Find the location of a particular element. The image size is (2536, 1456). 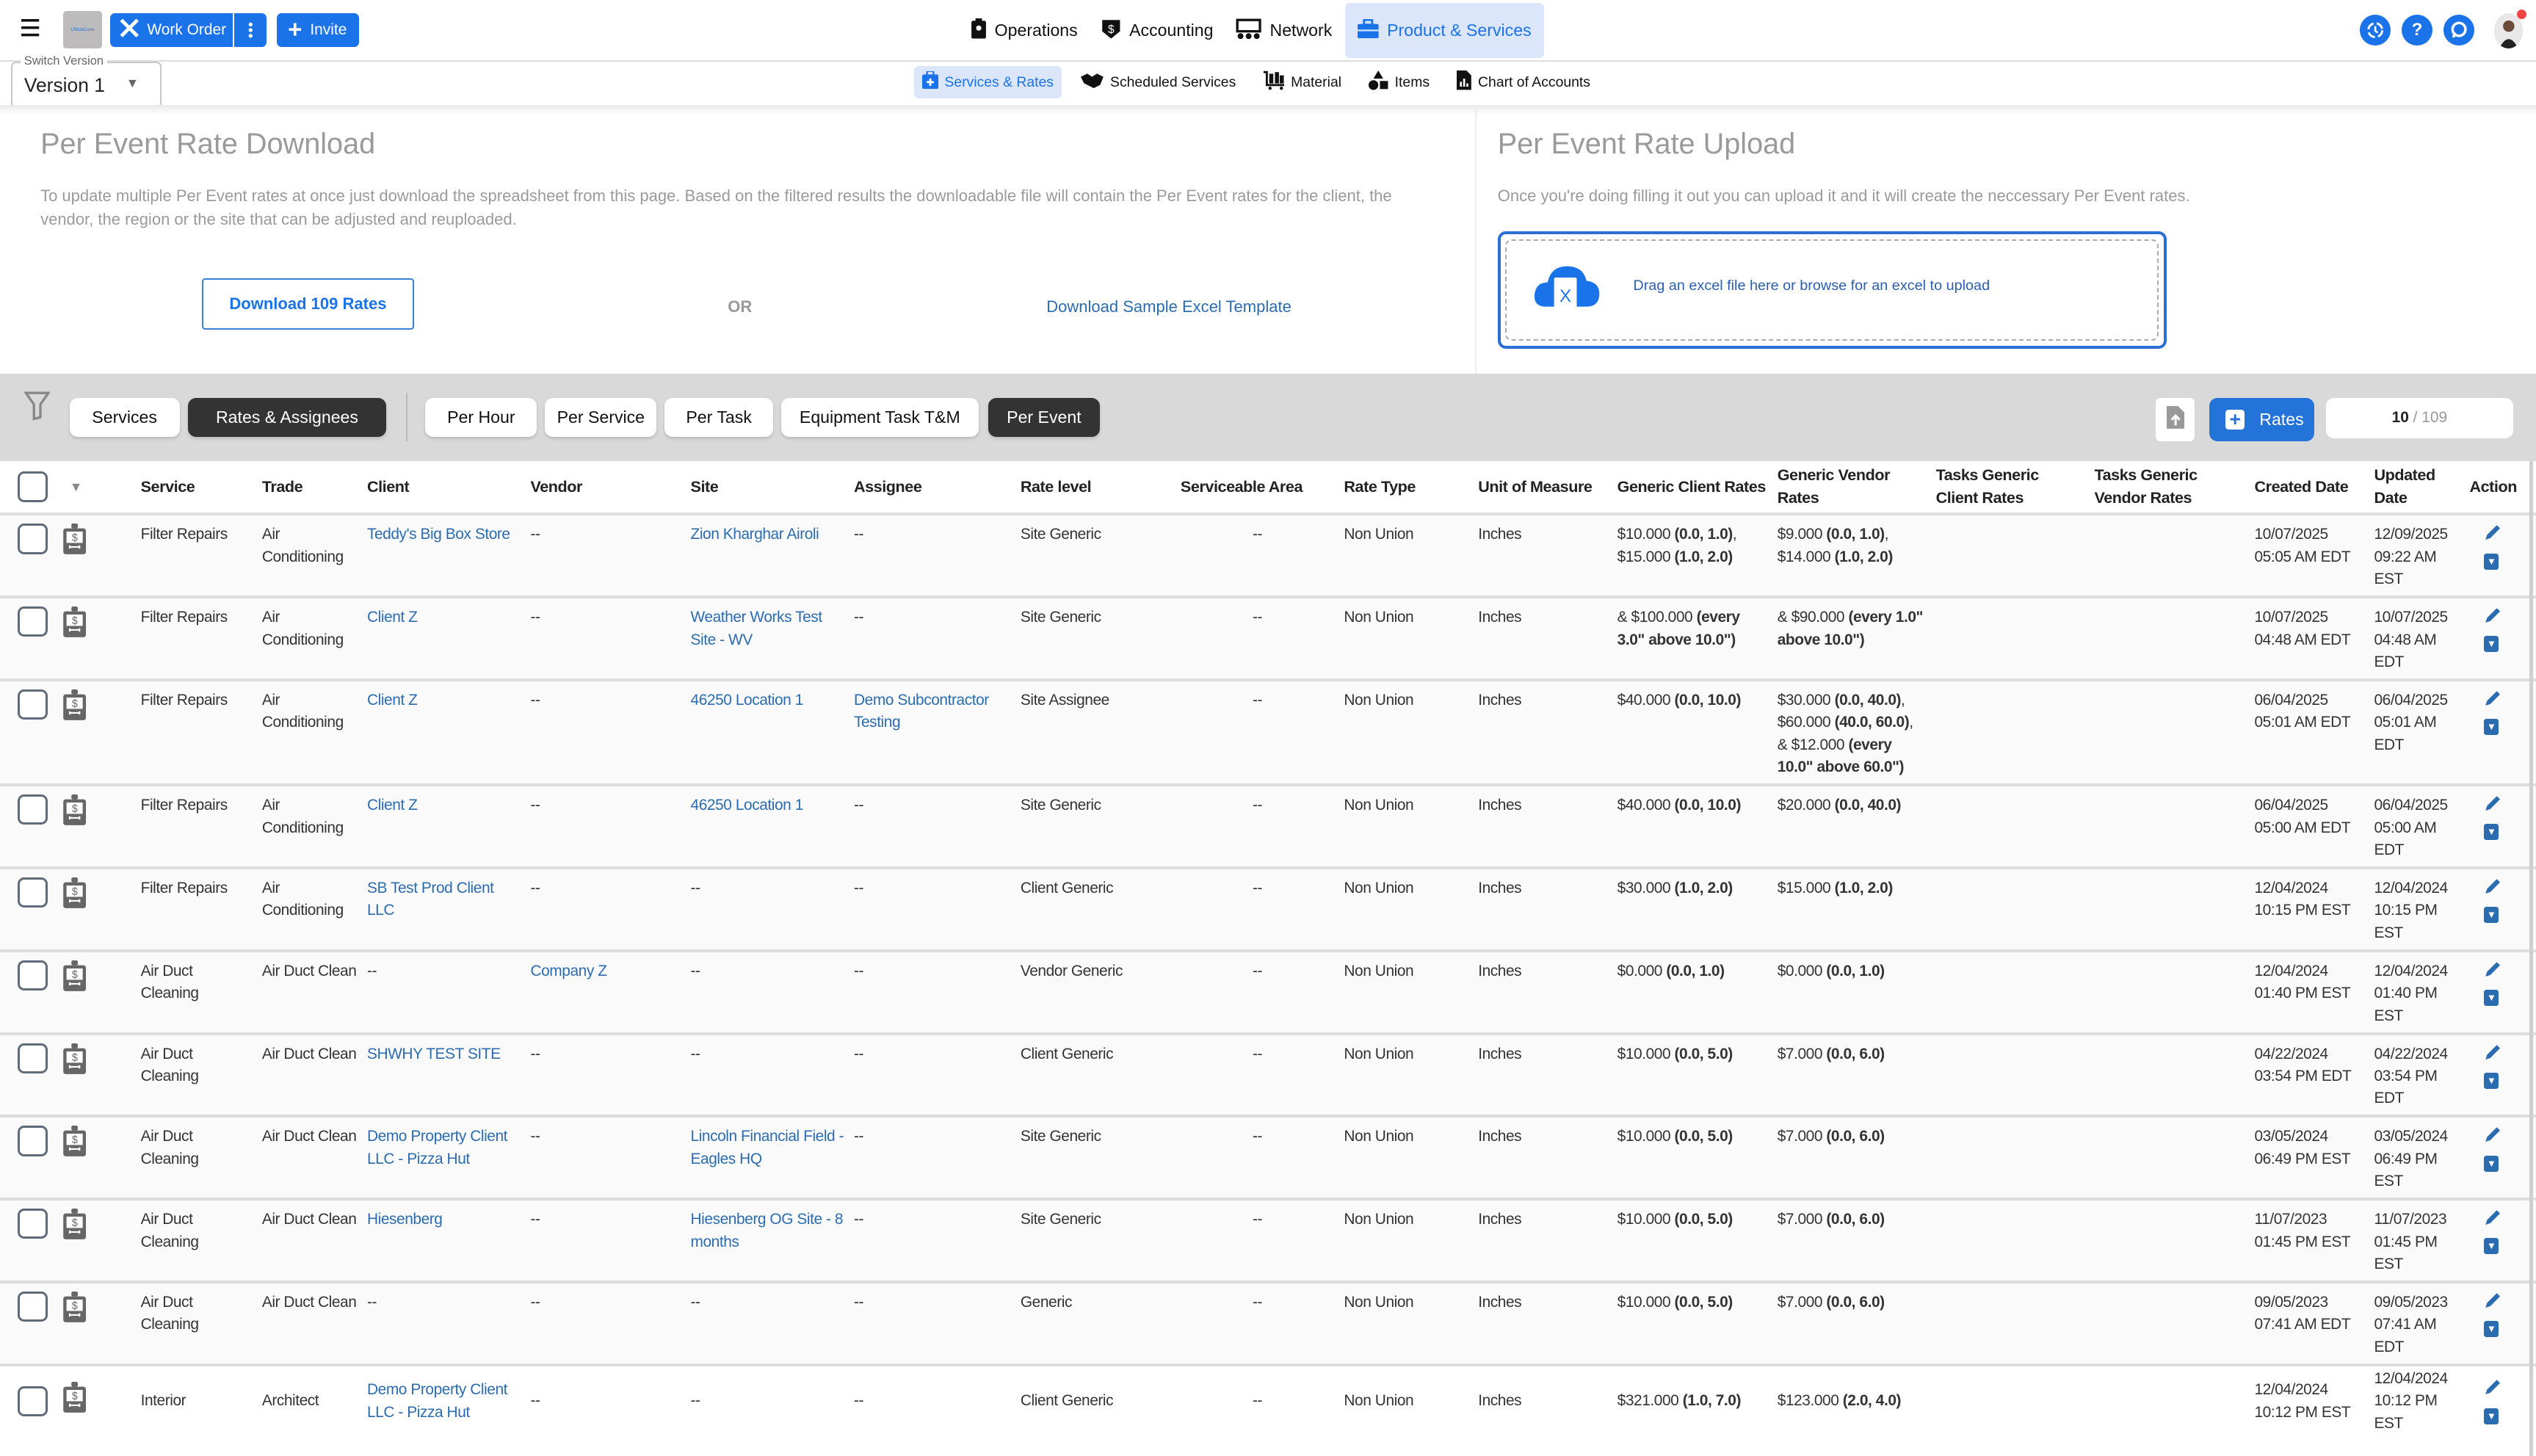

column-header-site: Site is located at coordinates (767, 487).